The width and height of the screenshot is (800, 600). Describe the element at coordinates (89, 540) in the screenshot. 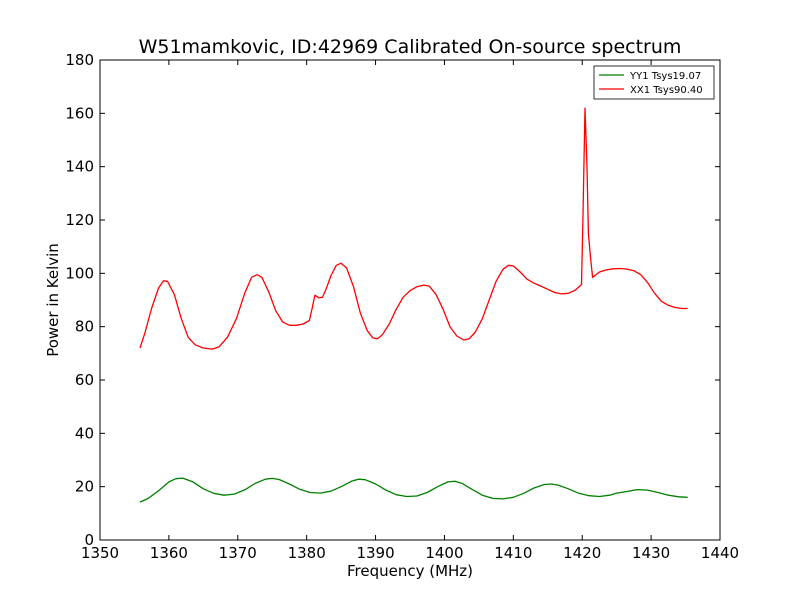

I see `y-tick-label: 0` at that location.